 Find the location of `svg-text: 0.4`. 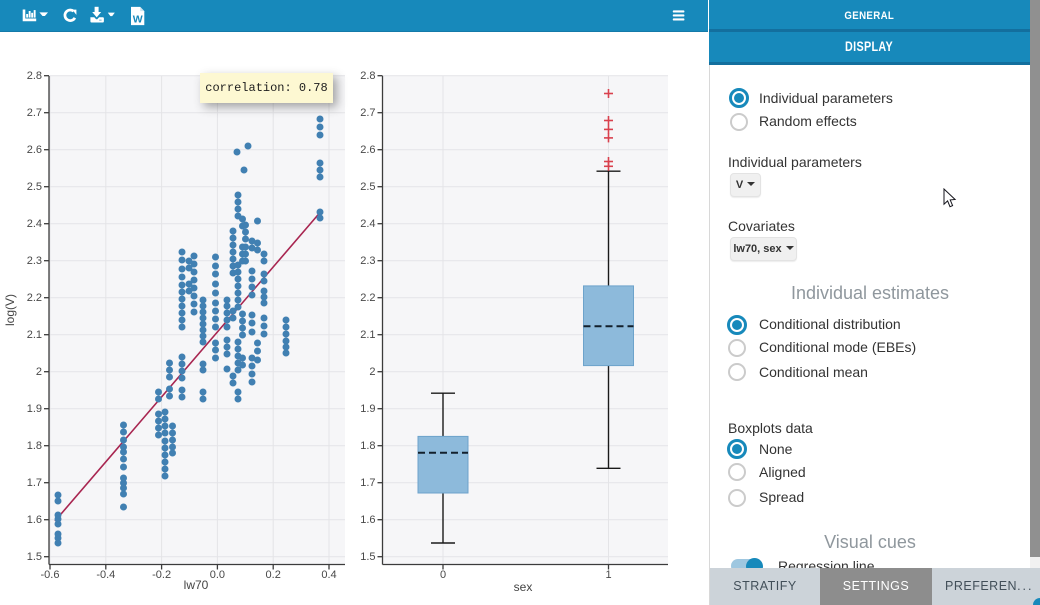

svg-text: 0.4 is located at coordinates (328, 575).